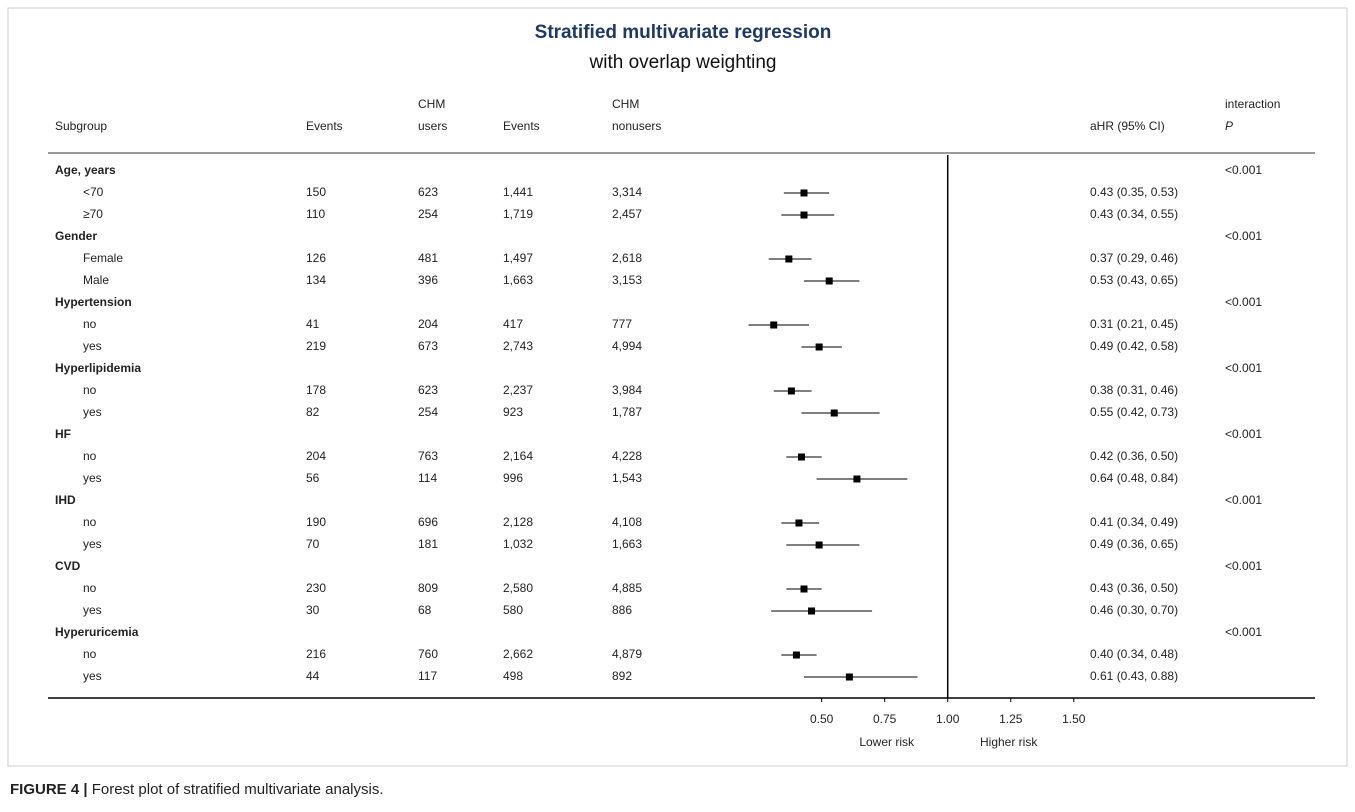  What do you see at coordinates (313, 544) in the screenshot?
I see `cell: 70` at bounding box center [313, 544].